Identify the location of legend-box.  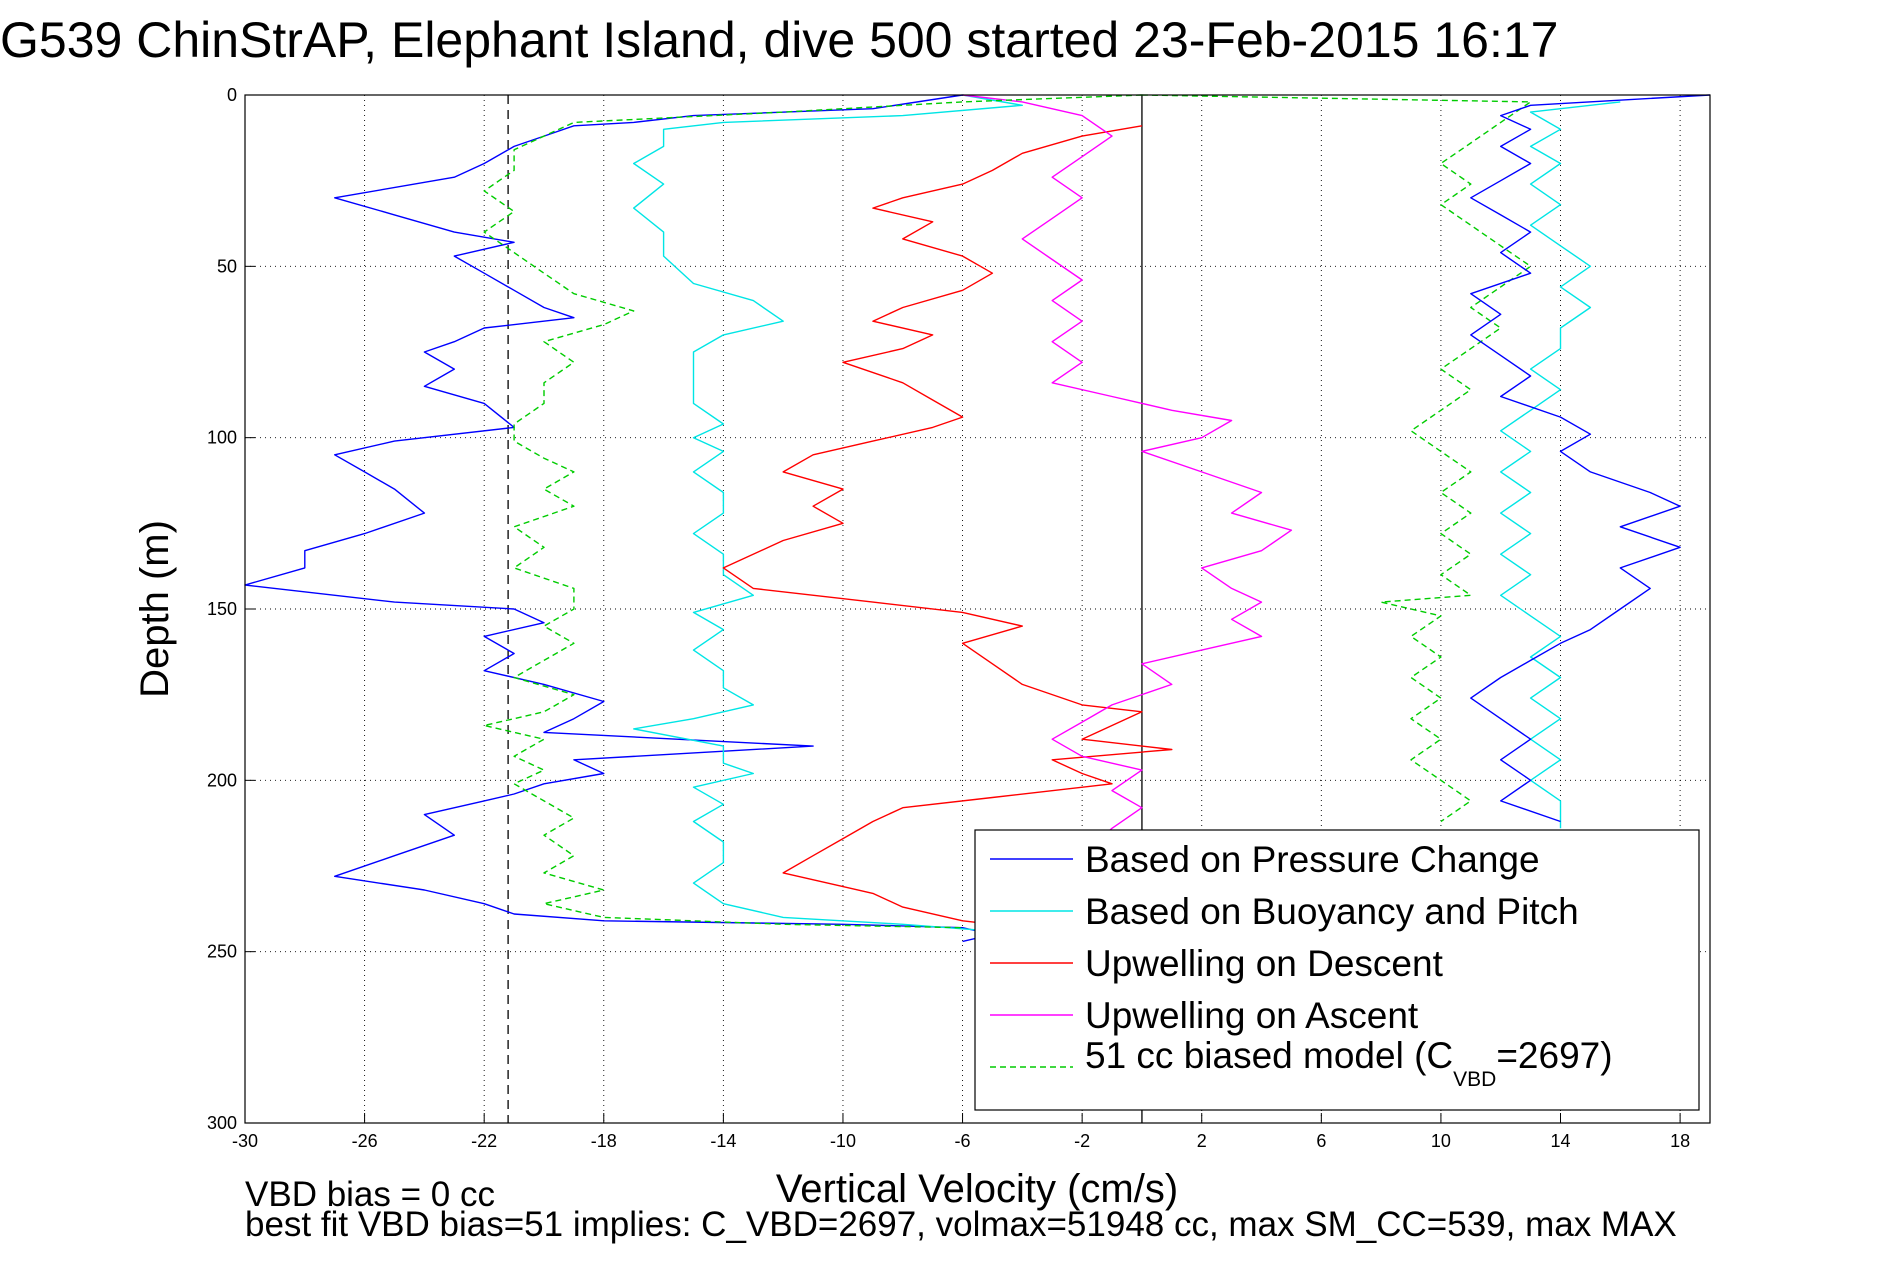
(1337, 970).